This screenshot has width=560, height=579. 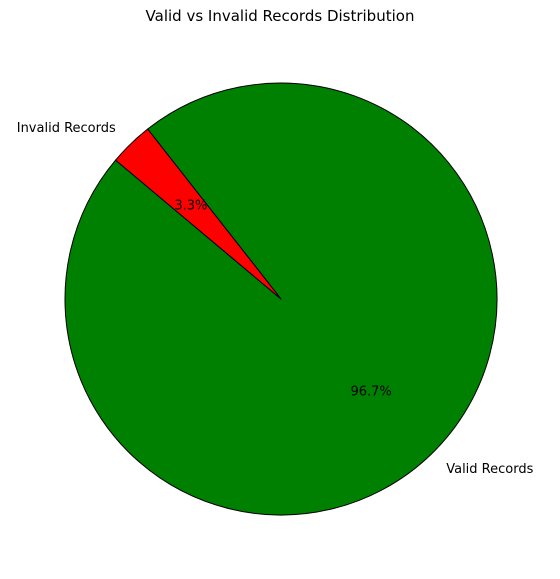 I want to click on chart-title: Valid vs Invalid Records Distribution, so click(x=280, y=16).